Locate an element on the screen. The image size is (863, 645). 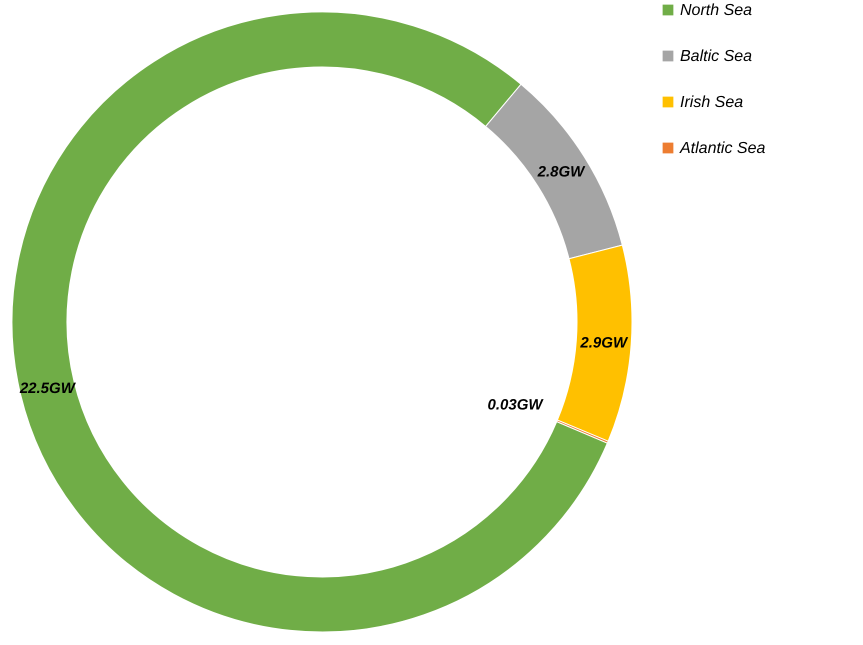
data-label: 22.5GW is located at coordinates (47, 389).